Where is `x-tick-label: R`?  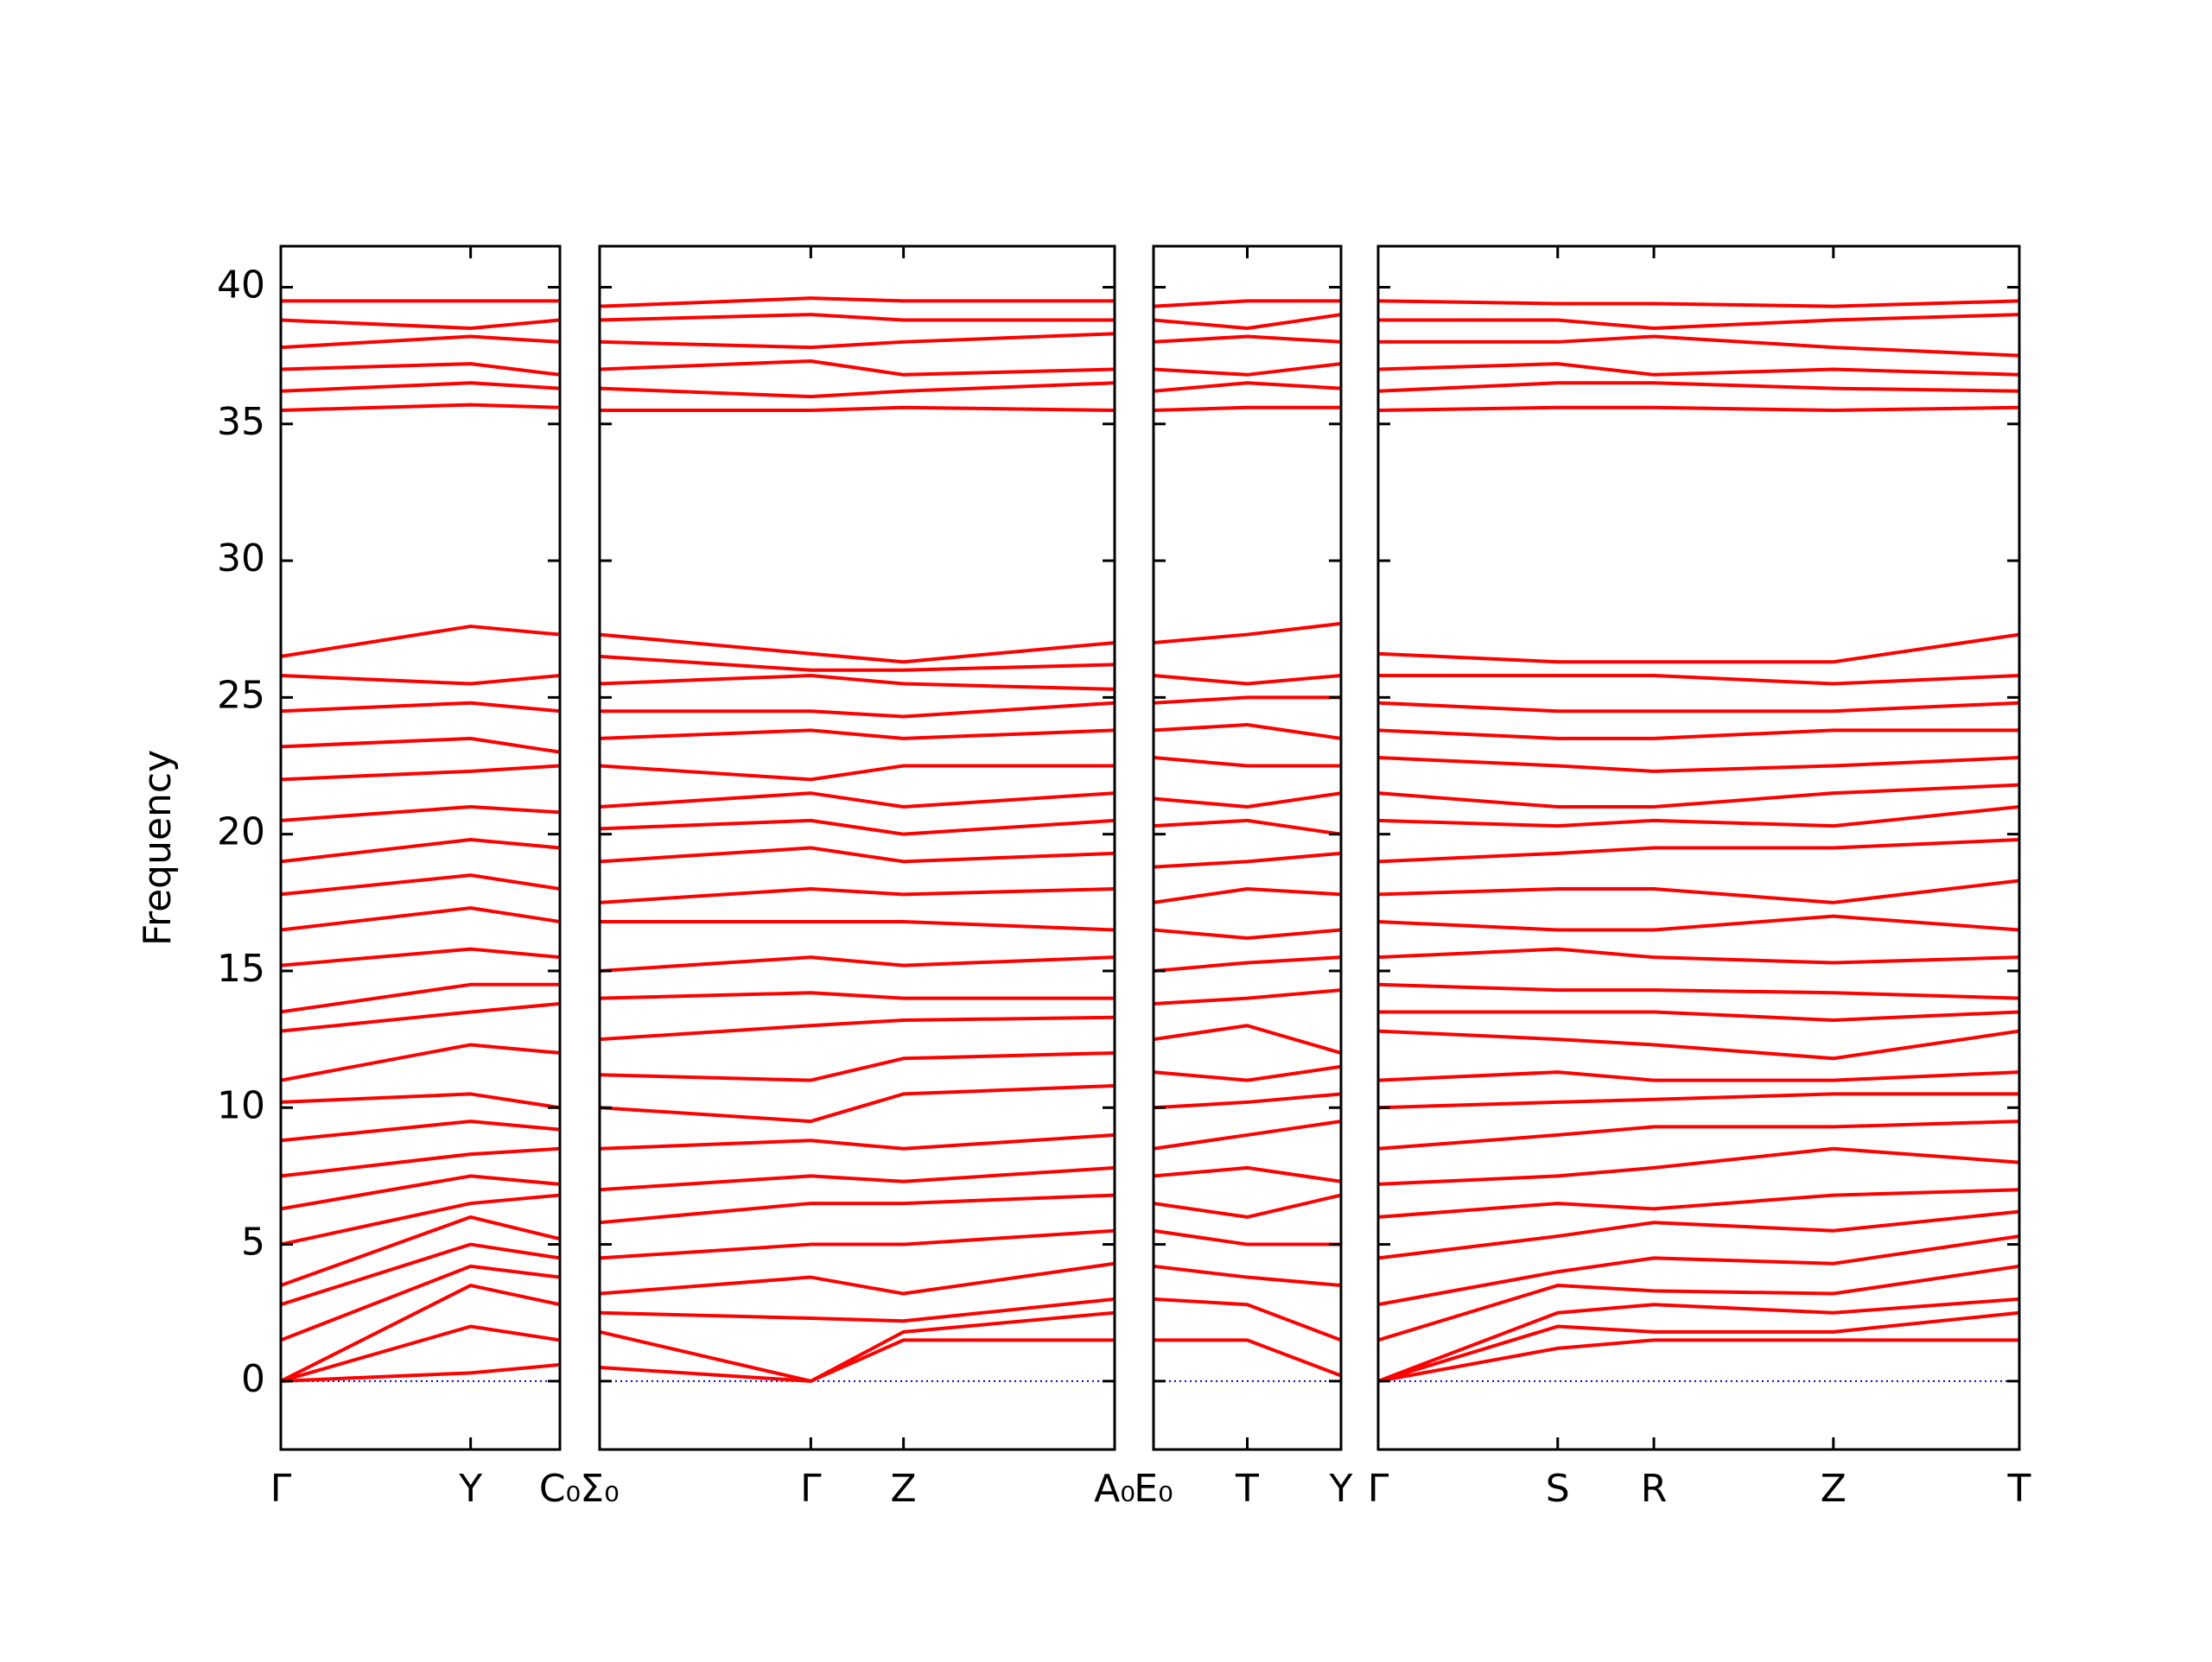
x-tick-label: R is located at coordinates (1654, 1489).